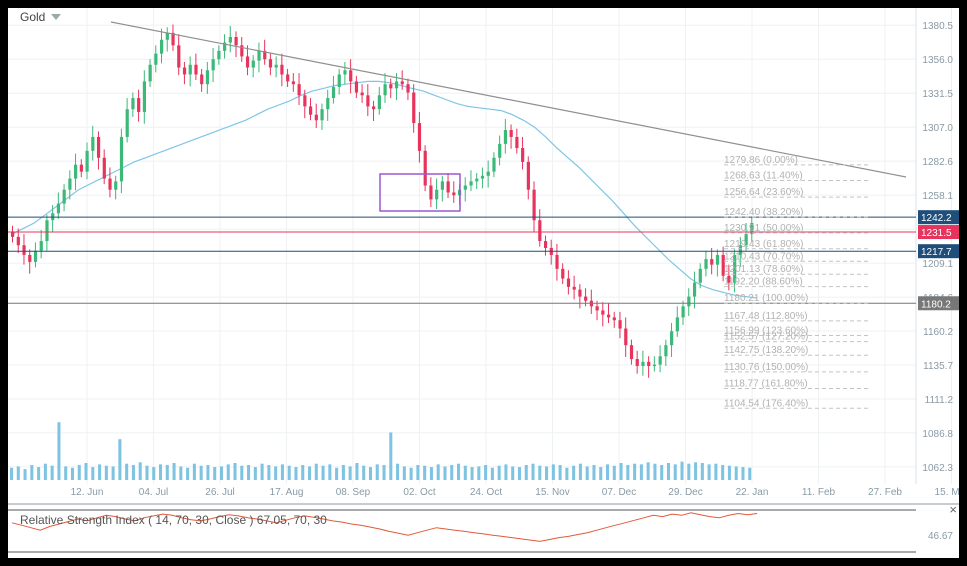  I want to click on symbol-label: Gold, so click(33, 17).